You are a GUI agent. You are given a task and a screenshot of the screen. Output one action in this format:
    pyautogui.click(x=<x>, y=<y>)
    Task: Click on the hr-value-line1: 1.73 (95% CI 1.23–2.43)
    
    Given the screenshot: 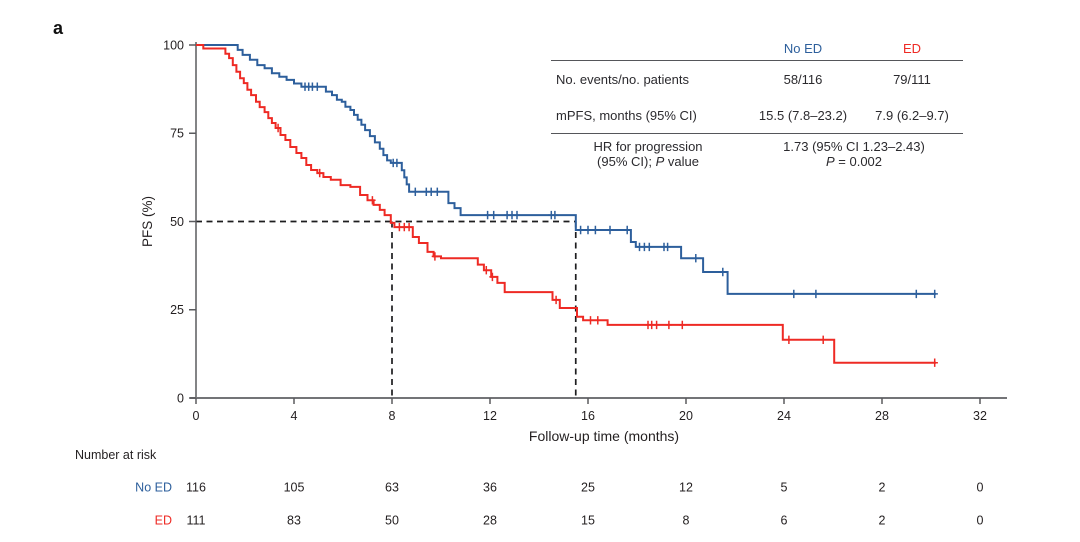 What is the action you would take?
    pyautogui.click(x=854, y=146)
    